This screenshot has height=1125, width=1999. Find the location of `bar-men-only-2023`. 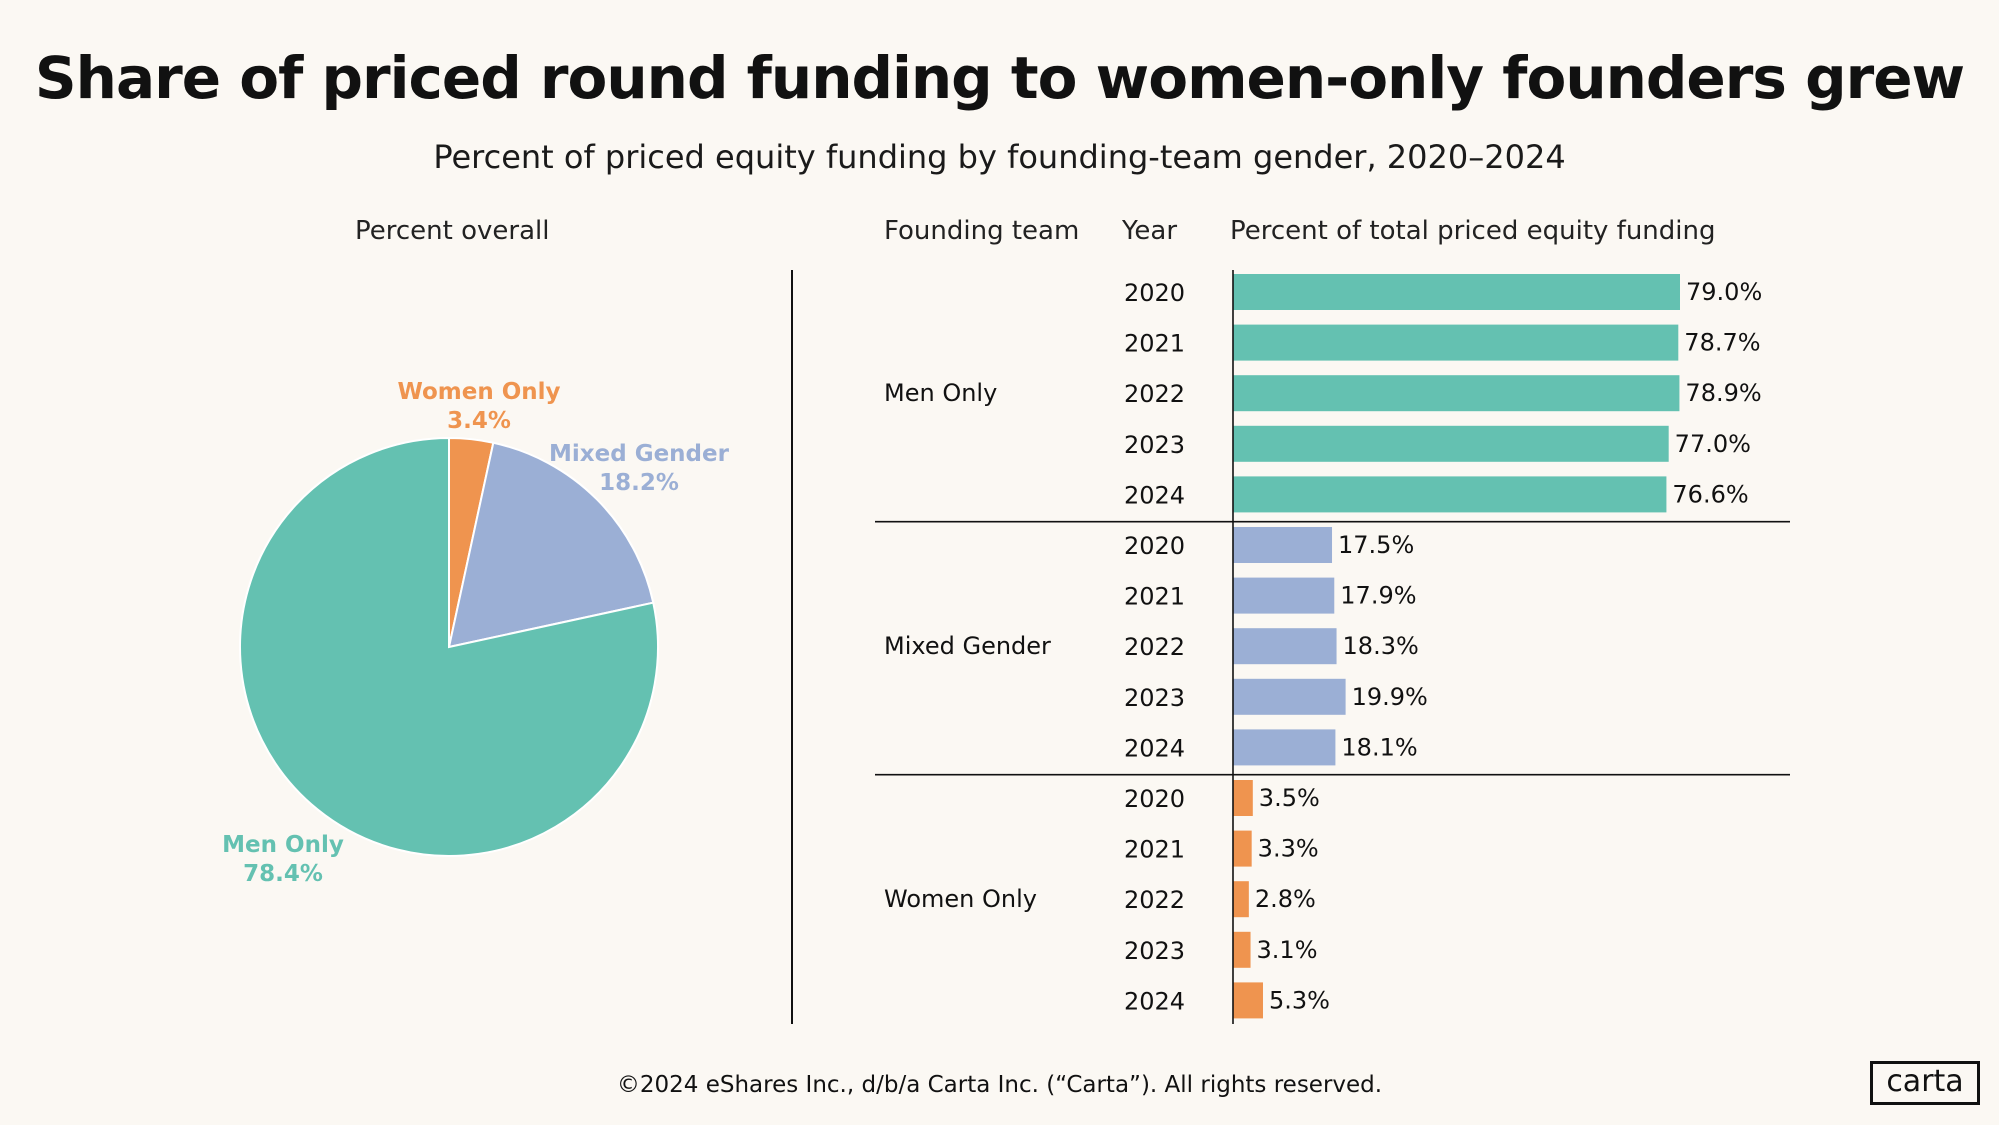

bar-men-only-2023 is located at coordinates (1451, 443).